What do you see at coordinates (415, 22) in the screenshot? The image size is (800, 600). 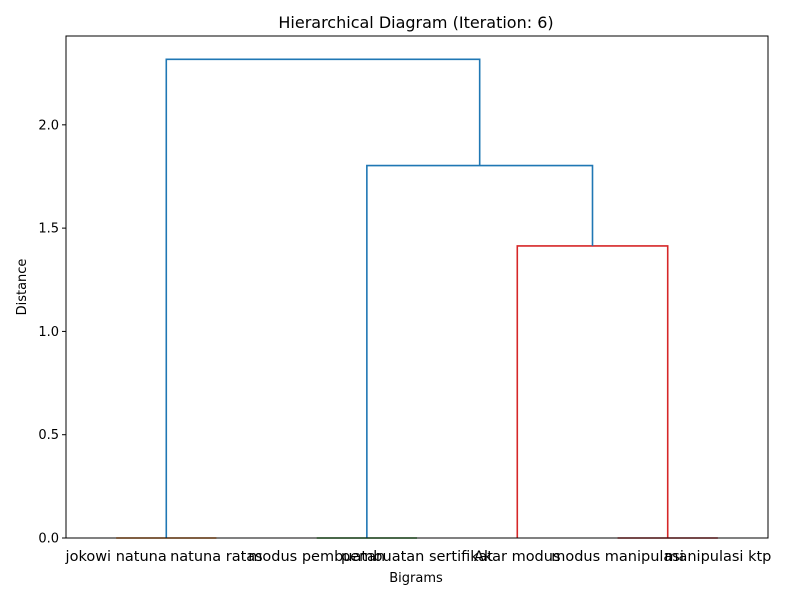 I see `chart-title: Hierarchical Diagram (Iteration: 6)` at bounding box center [415, 22].